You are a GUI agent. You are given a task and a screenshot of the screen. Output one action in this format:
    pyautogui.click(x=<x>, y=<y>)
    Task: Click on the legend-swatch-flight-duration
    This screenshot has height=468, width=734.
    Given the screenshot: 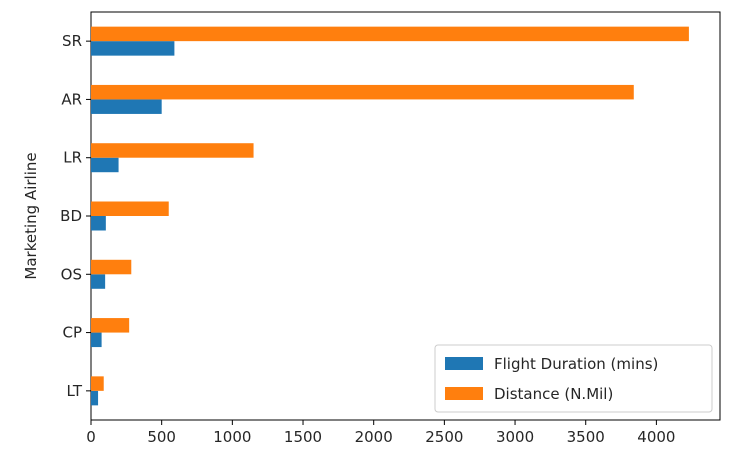 What is the action you would take?
    pyautogui.click(x=464, y=363)
    